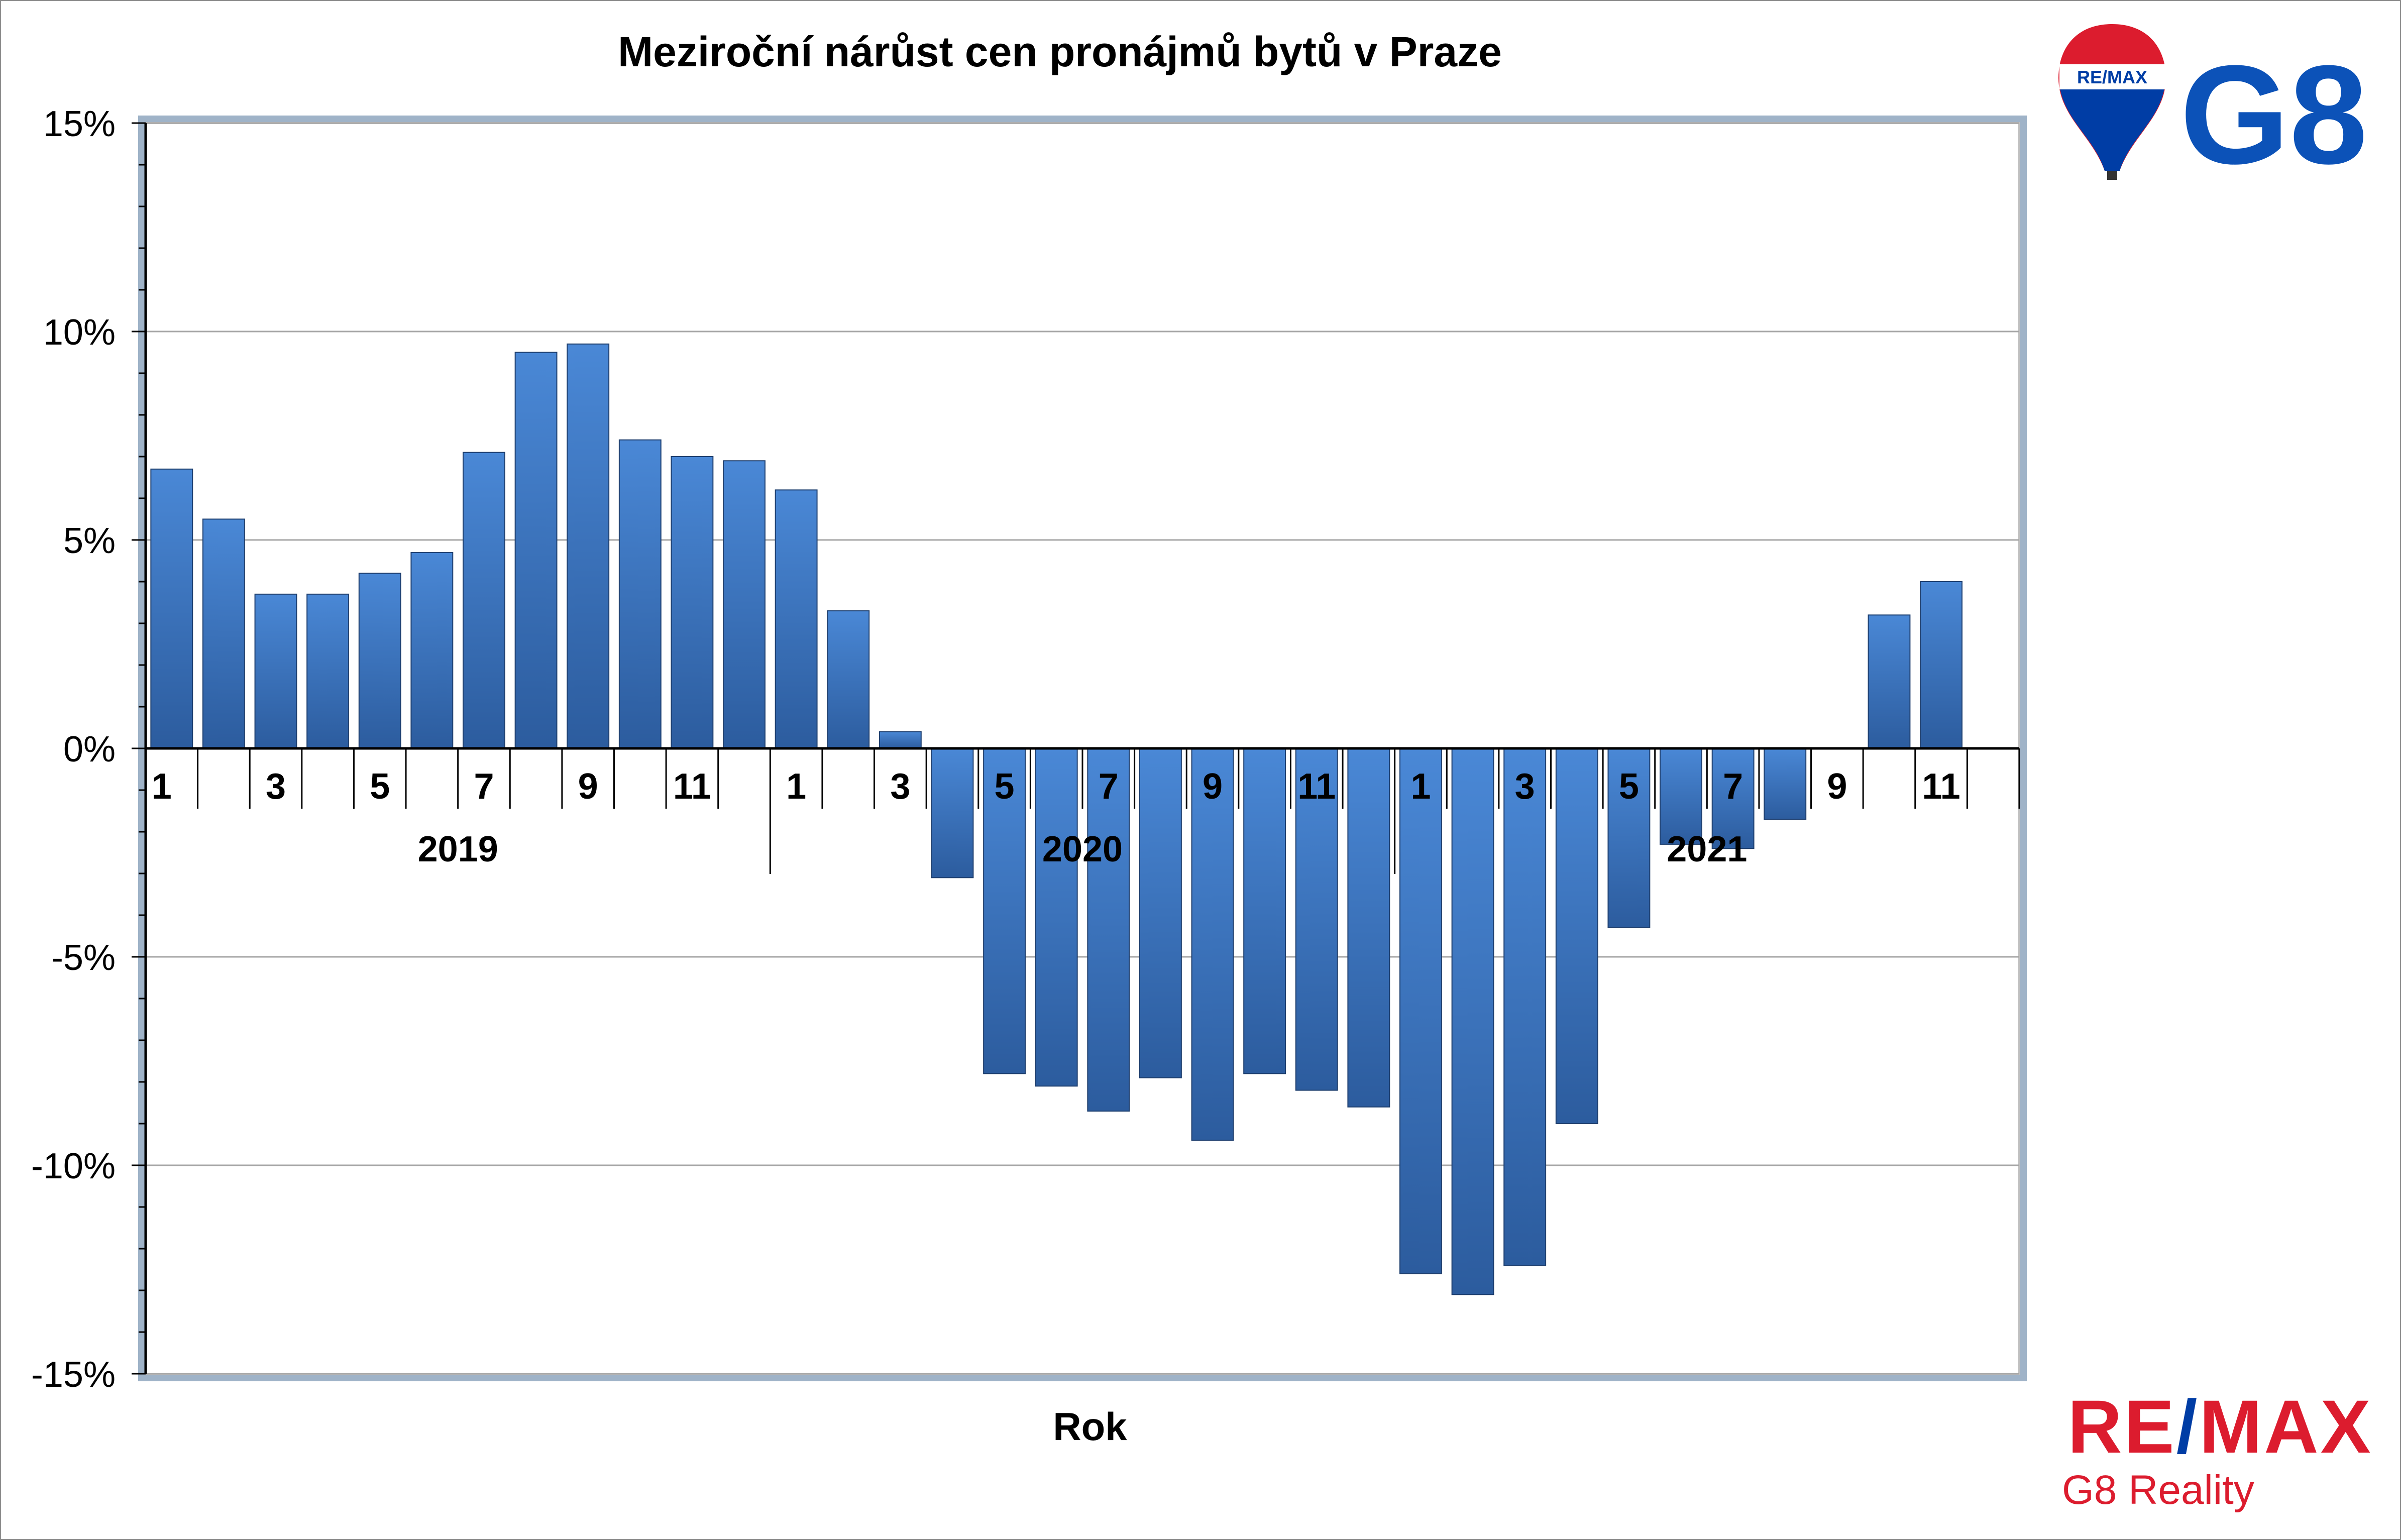 The height and width of the screenshot is (1540, 2401). Describe the element at coordinates (458, 849) in the screenshot. I see `year-label: 2019` at that location.